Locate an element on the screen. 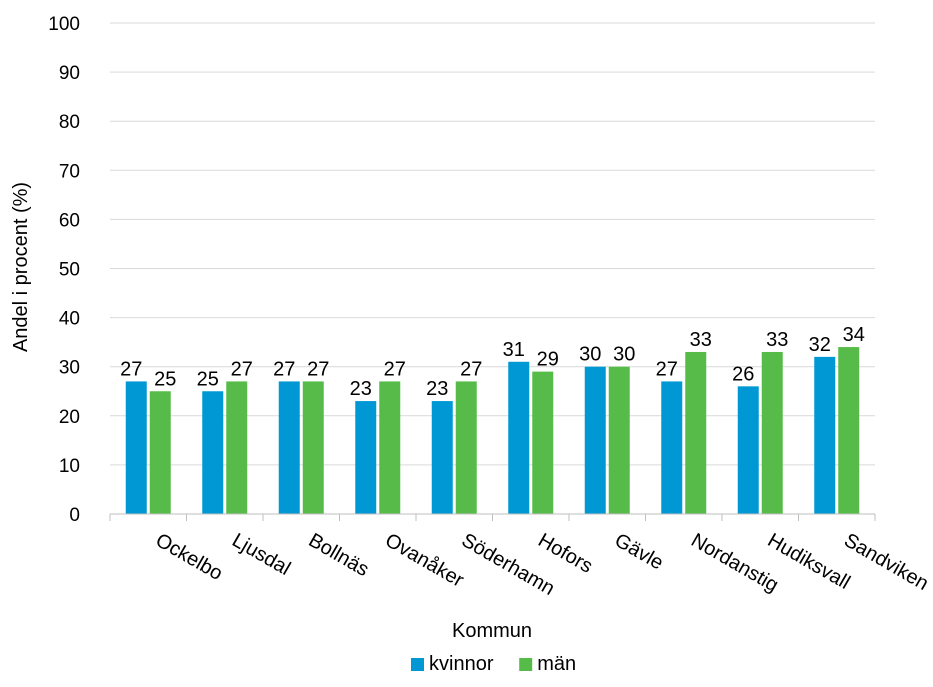 The image size is (933, 687). legend-label: män is located at coordinates (556, 664).